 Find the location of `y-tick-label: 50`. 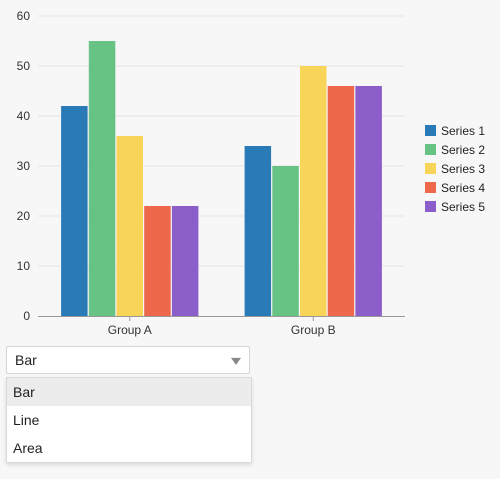

y-tick-label: 50 is located at coordinates (24, 66).